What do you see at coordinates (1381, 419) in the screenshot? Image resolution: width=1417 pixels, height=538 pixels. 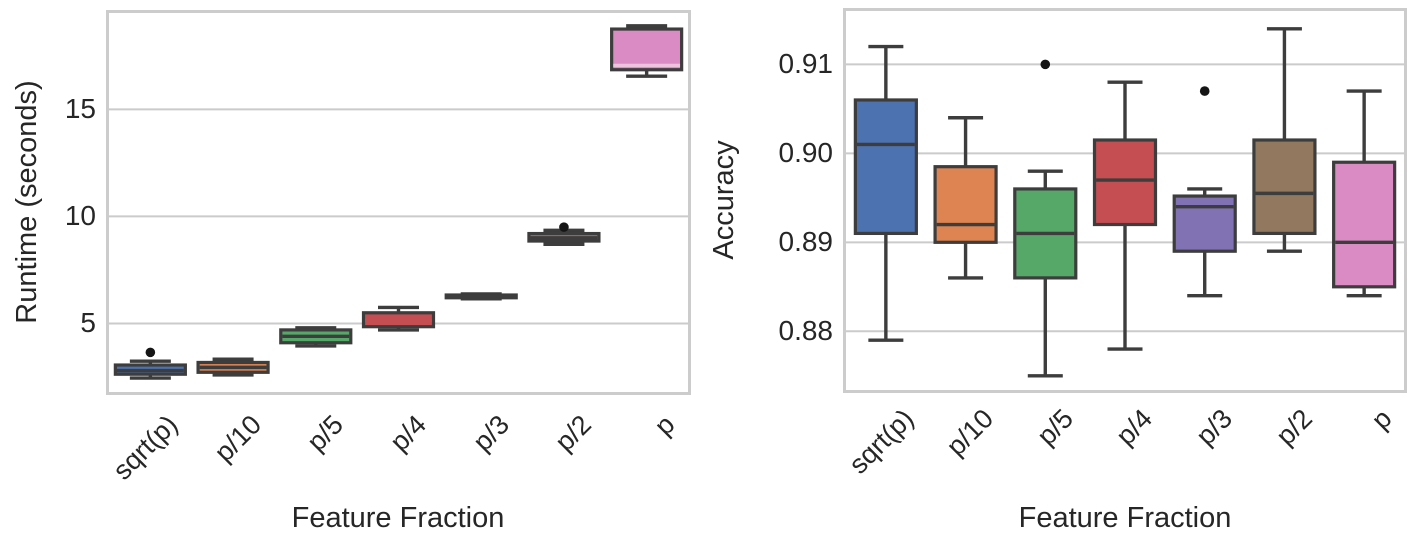 I see `x-tick-label: p` at bounding box center [1381, 419].